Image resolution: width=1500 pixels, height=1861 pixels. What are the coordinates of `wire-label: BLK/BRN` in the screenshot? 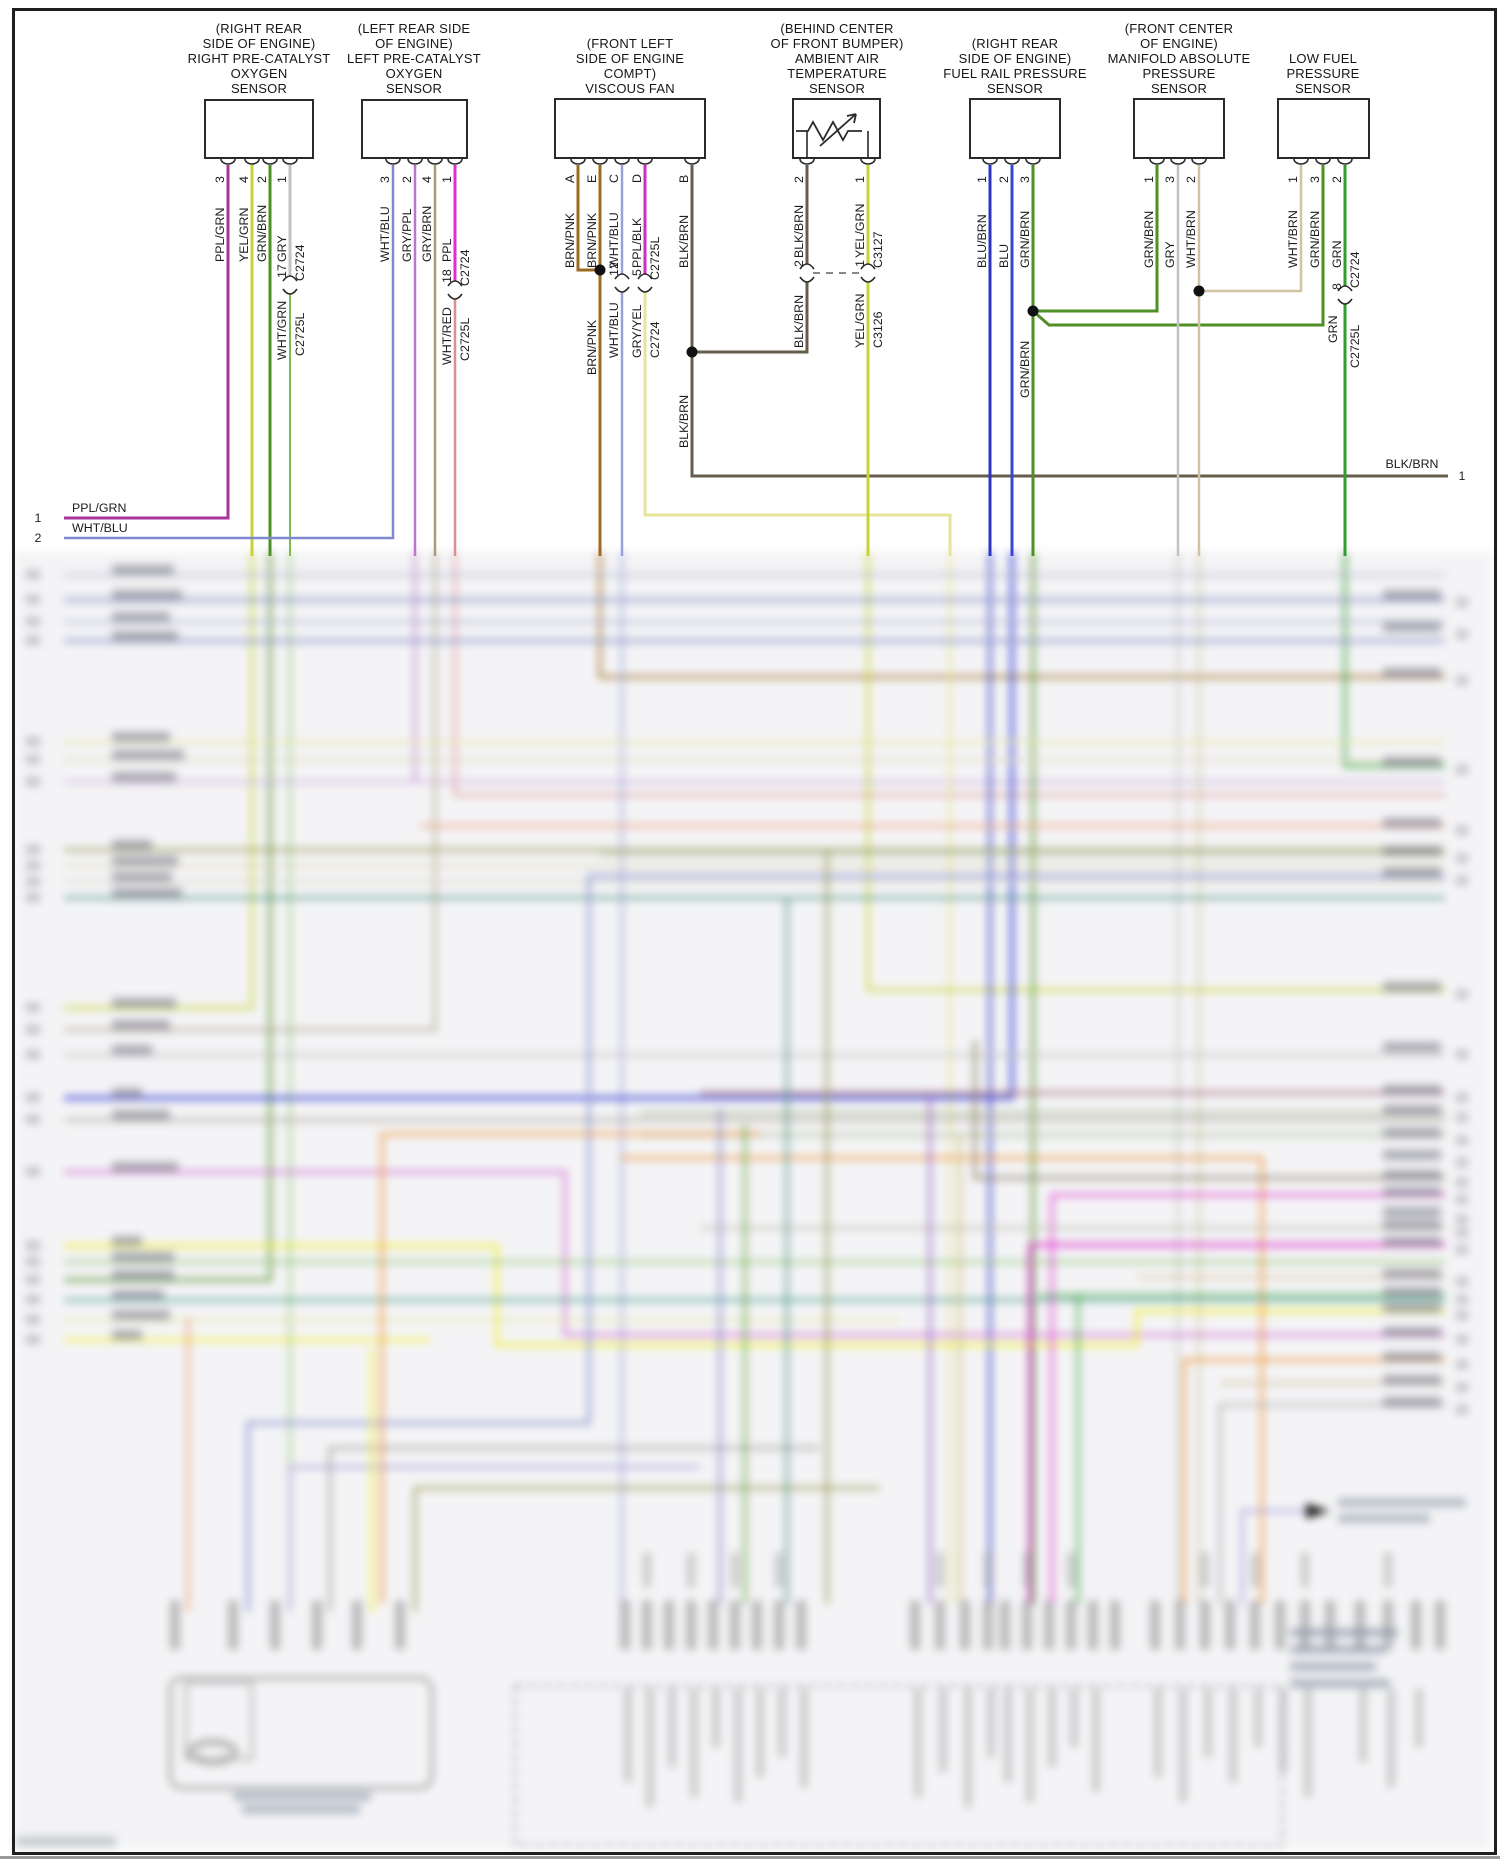 It's located at (1411, 464).